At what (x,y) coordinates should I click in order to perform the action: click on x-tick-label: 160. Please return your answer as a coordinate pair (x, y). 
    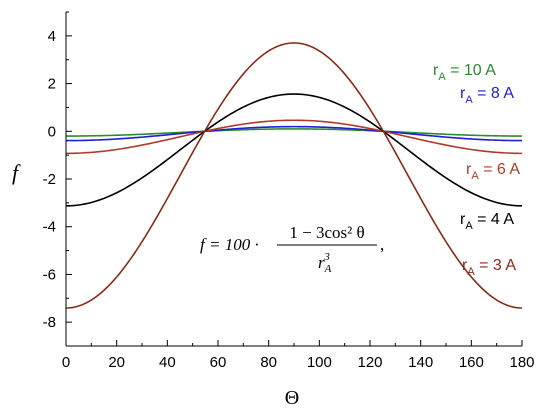
    Looking at the image, I should click on (471, 362).